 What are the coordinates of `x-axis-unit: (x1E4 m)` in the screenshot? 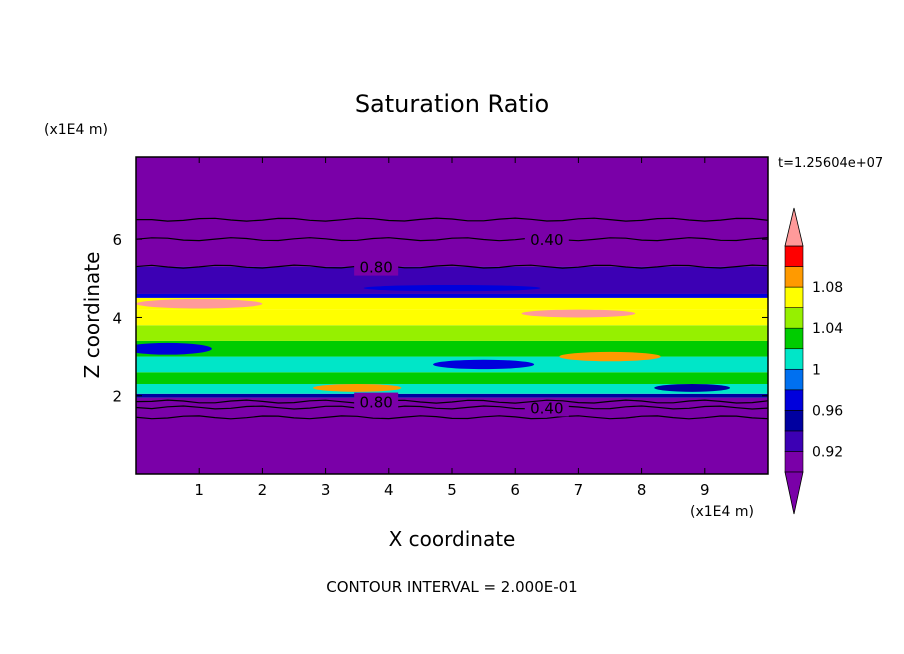 It's located at (722, 512).